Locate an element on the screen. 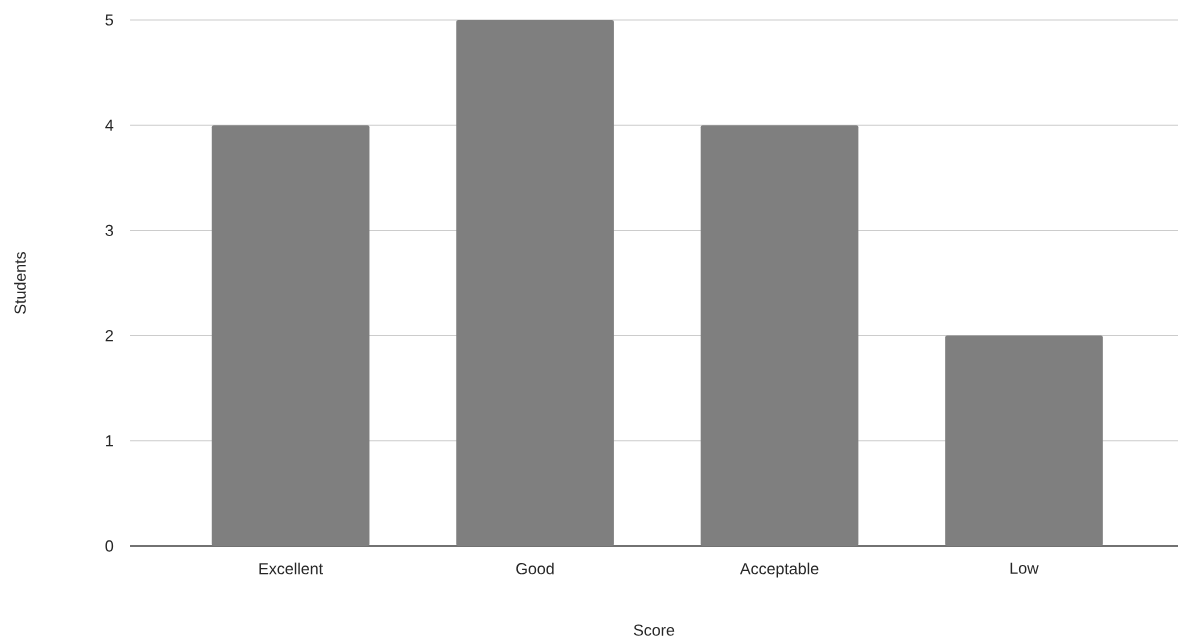 The height and width of the screenshot is (644, 1180). y-tick-label: 4 is located at coordinates (109, 125).